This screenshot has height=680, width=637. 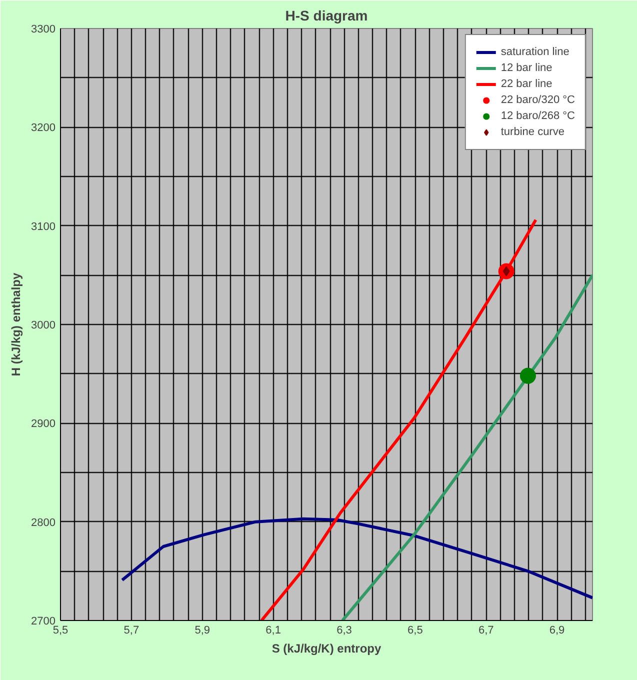 I want to click on x-tick-label: 5,5, so click(x=60, y=630).